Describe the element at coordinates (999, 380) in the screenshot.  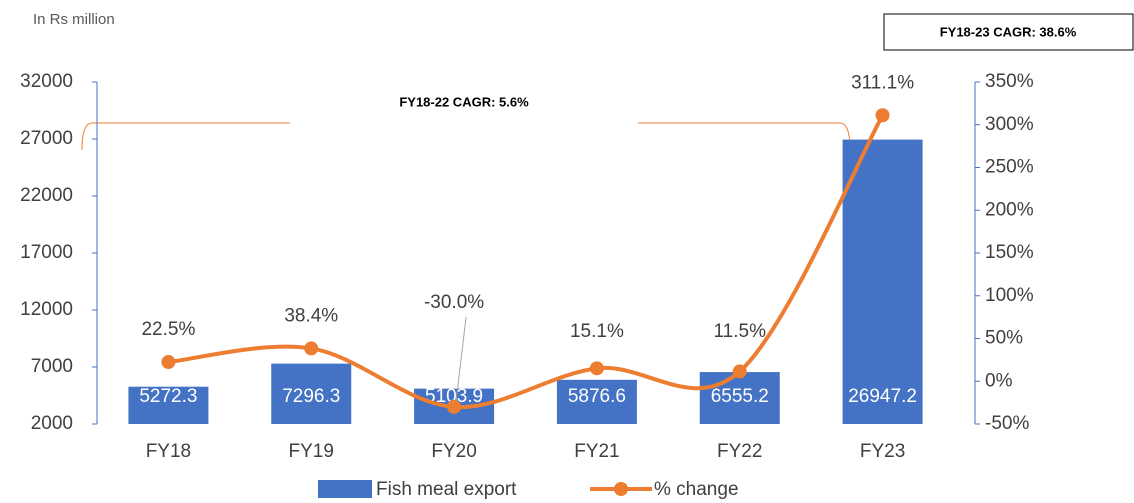
I see `y2-tick-label: 0%` at that location.